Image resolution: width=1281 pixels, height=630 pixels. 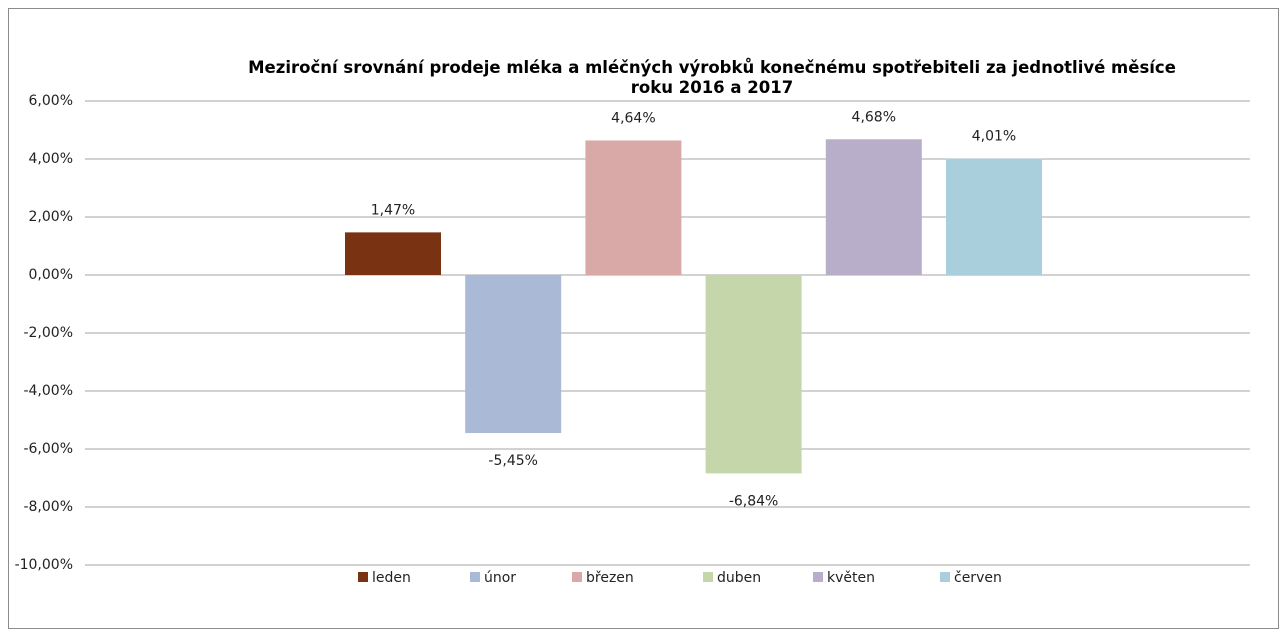 I want to click on legend-label: červen, so click(x=978, y=578).